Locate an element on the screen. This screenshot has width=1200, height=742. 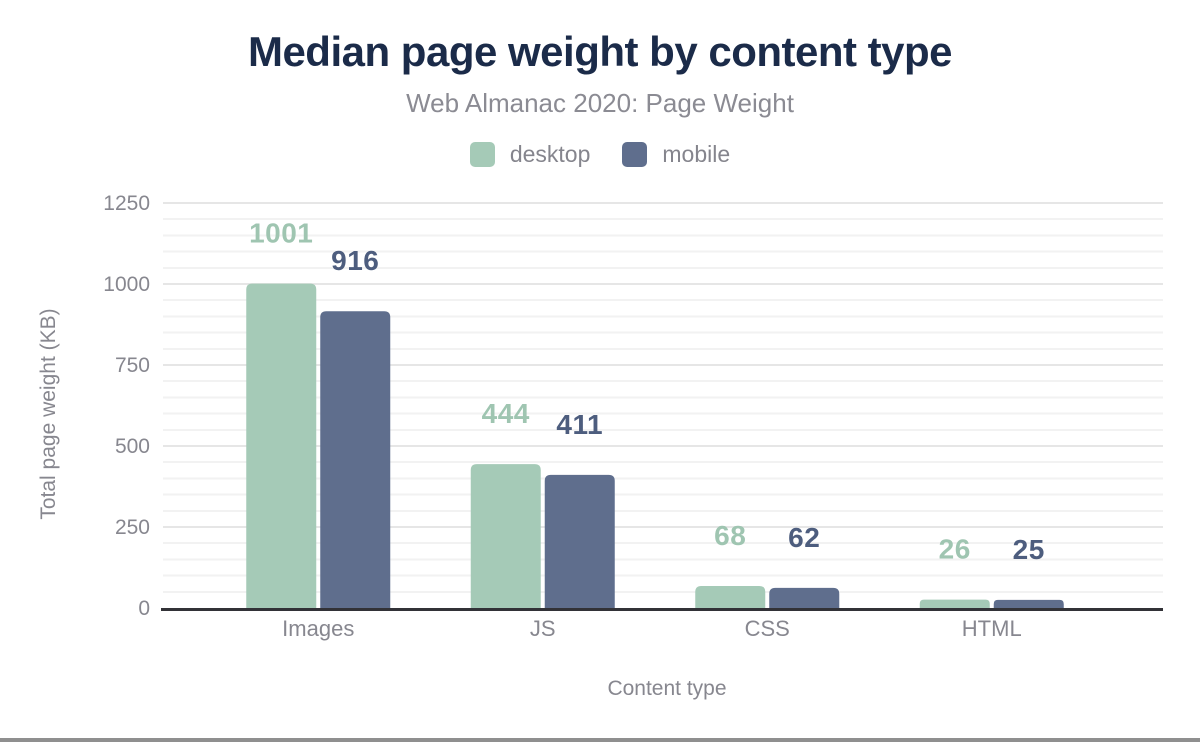
y-tick-label: 500 is located at coordinates (132, 446).